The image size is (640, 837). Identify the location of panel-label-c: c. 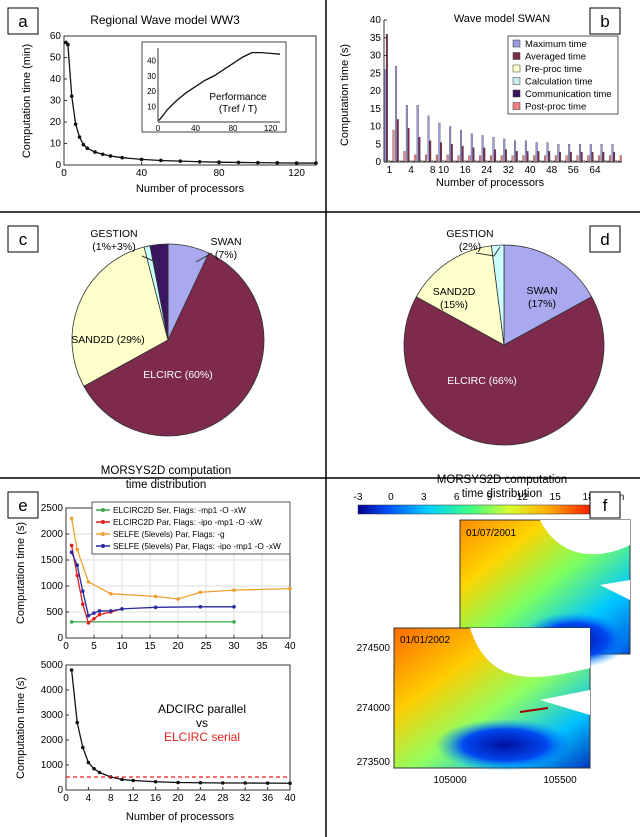
(23, 239).